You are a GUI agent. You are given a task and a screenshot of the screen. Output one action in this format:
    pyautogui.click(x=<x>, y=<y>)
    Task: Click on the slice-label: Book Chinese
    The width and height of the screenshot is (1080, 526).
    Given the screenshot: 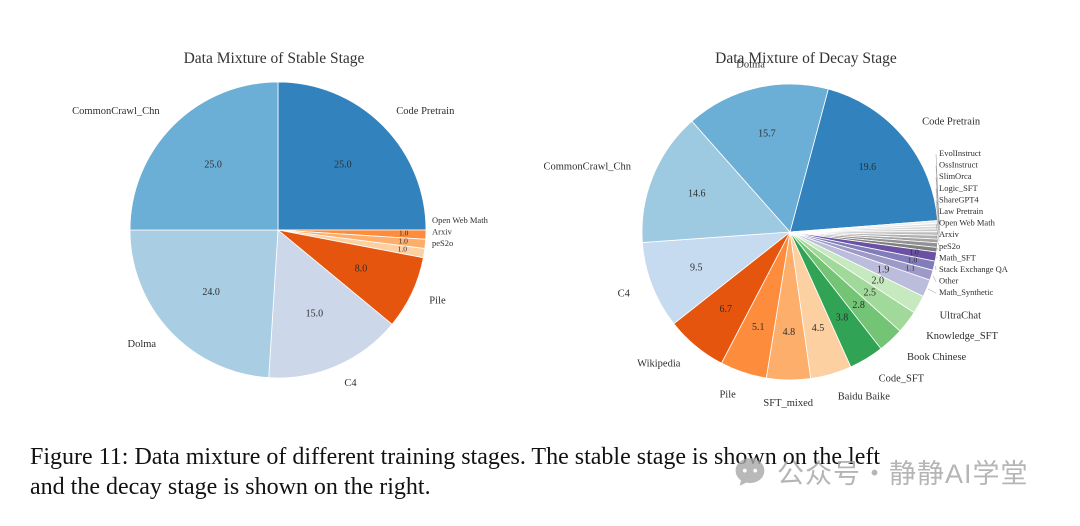 What is the action you would take?
    pyautogui.click(x=937, y=357)
    